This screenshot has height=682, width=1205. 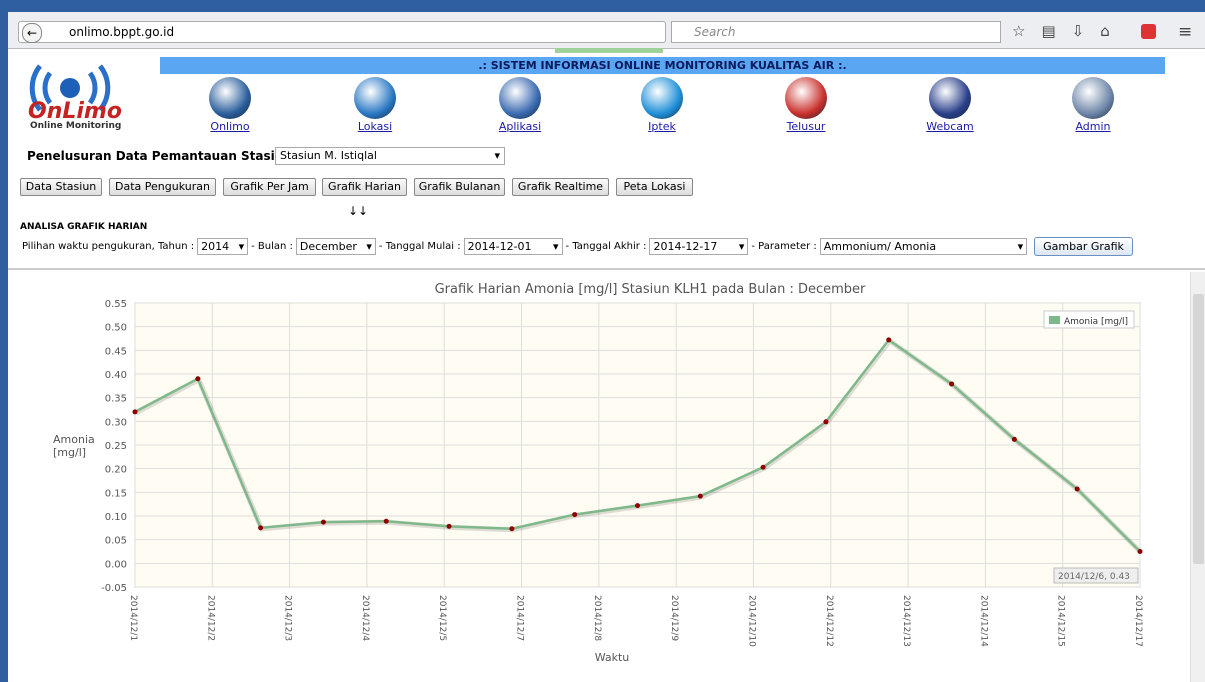 What do you see at coordinates (674, 618) in the screenshot?
I see `x-tick-label: 2014/12/9` at bounding box center [674, 618].